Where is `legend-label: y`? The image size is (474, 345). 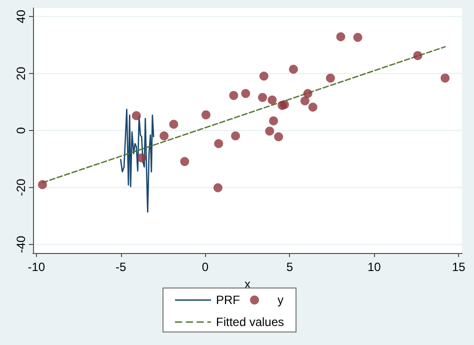
legend-label: y is located at coordinates (281, 300).